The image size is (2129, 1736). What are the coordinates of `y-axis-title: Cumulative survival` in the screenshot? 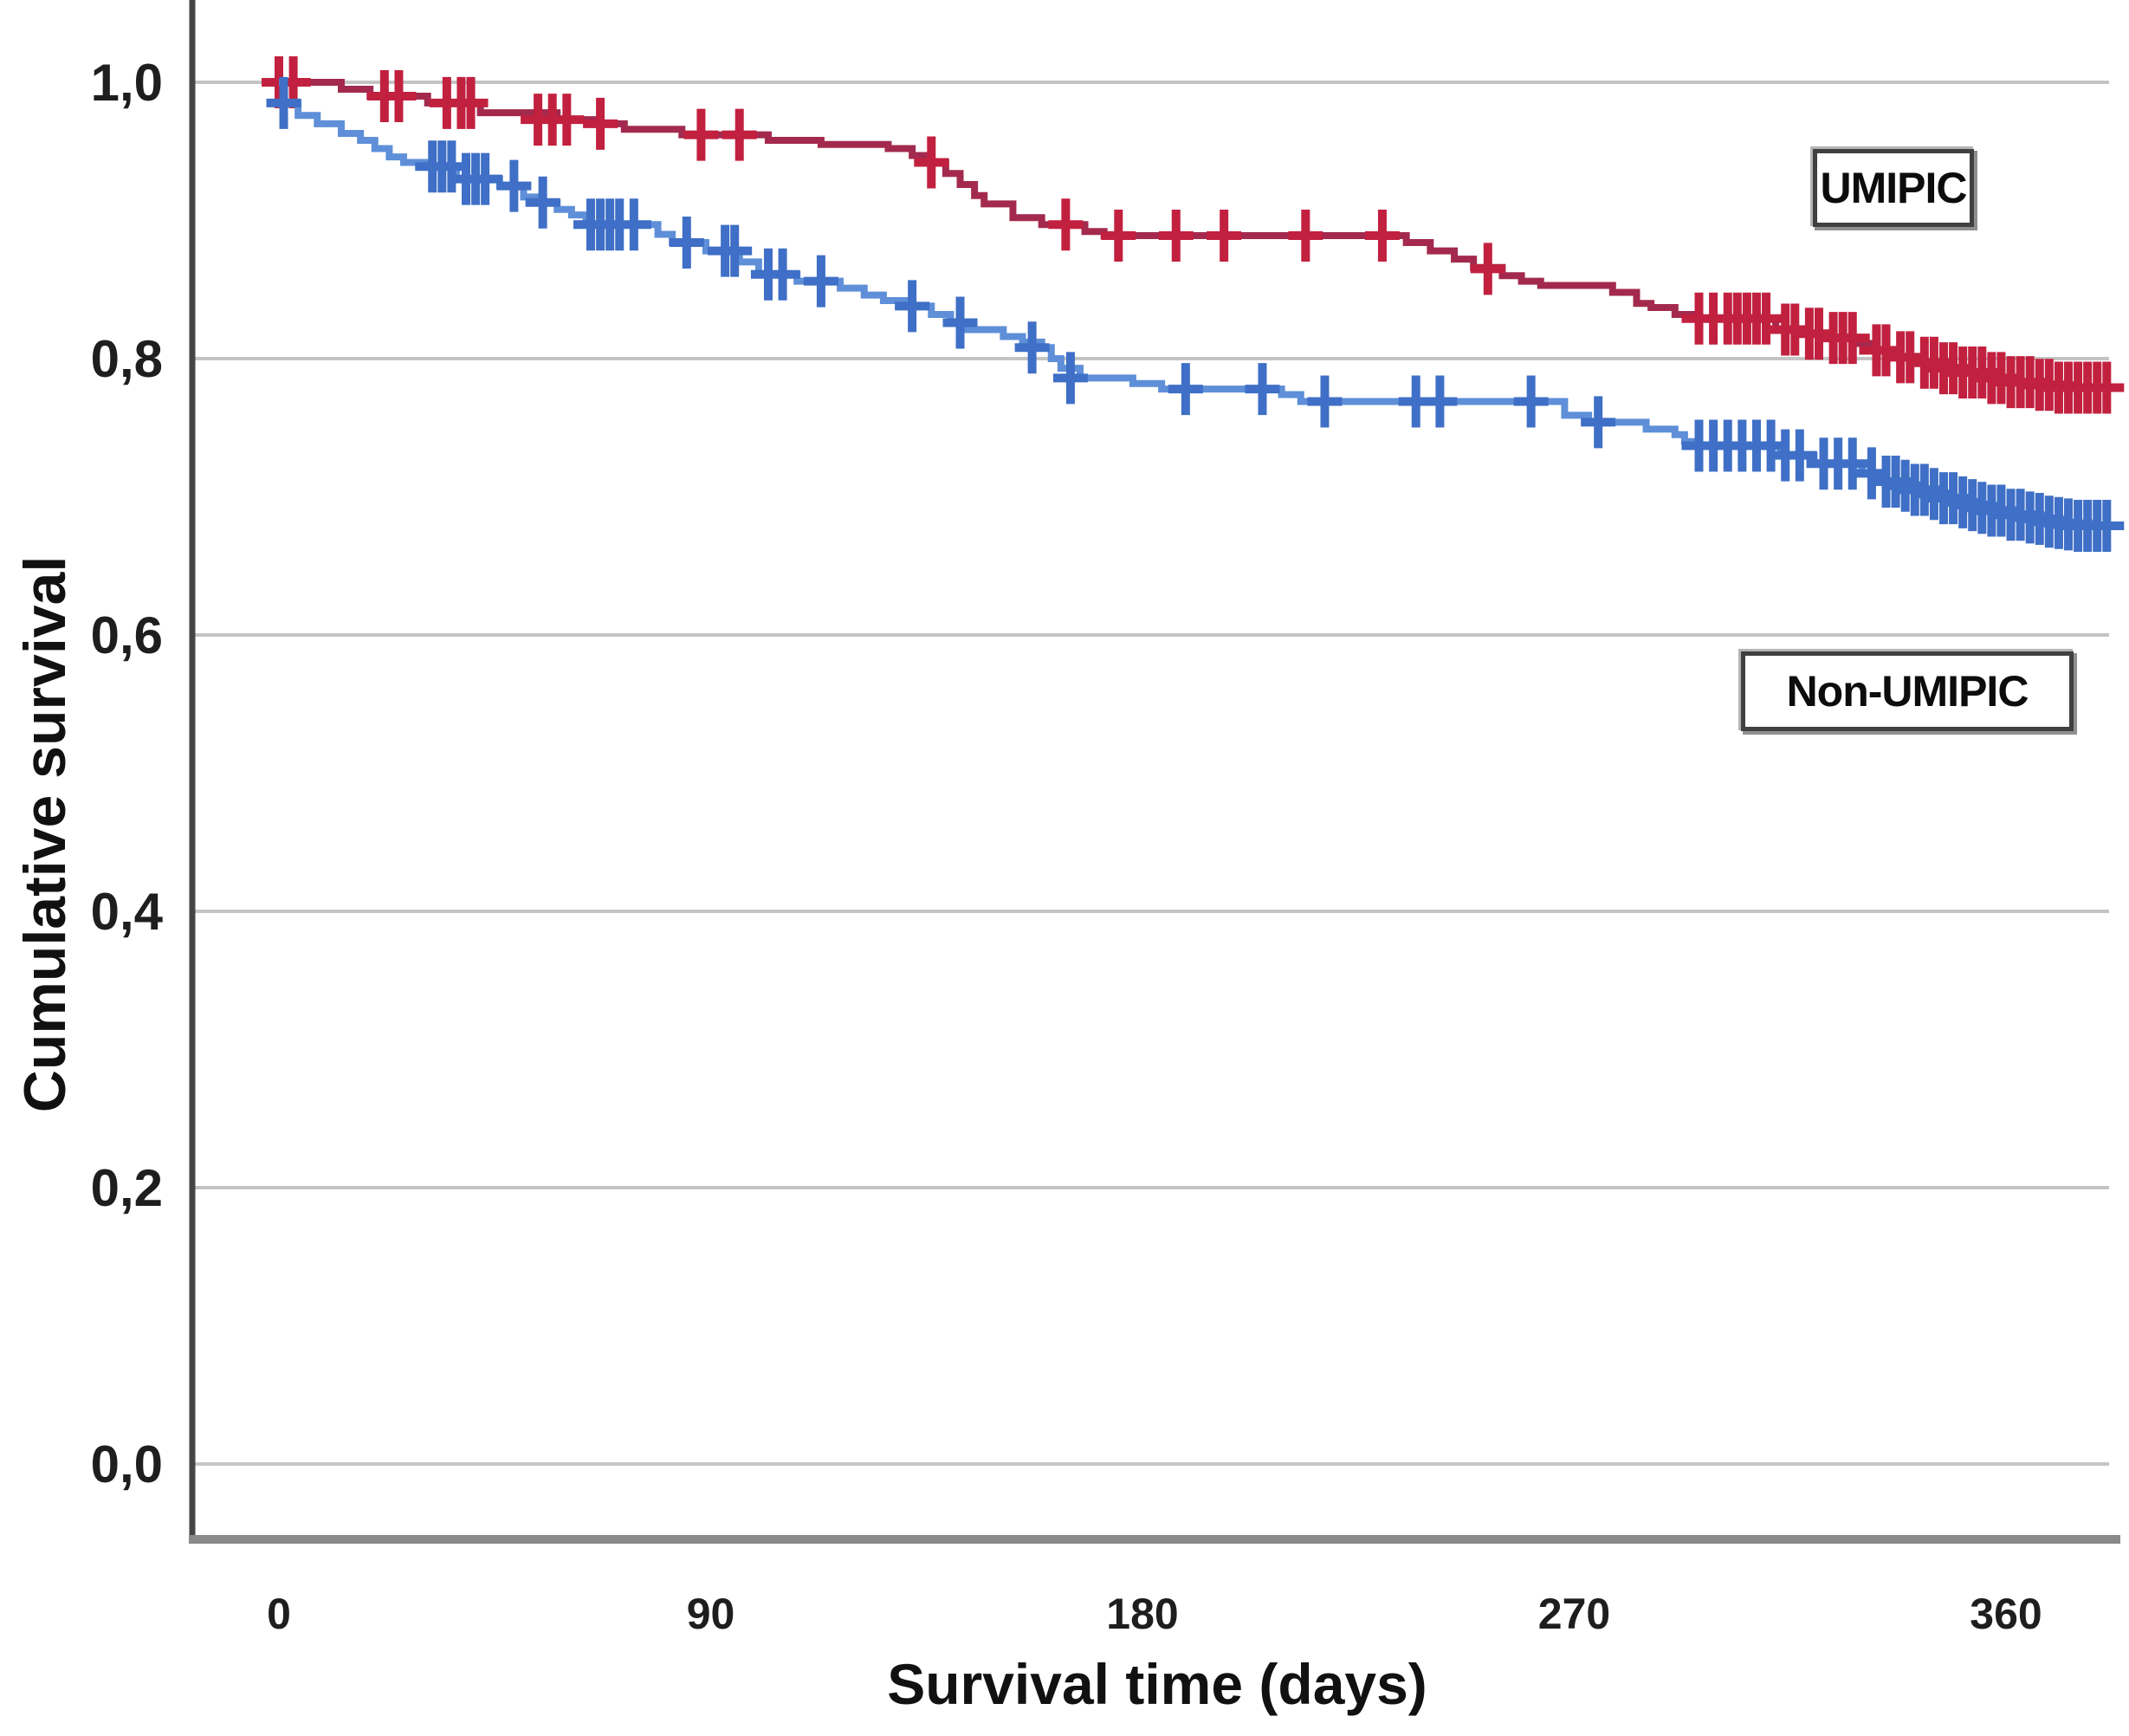 It's located at (45, 834).